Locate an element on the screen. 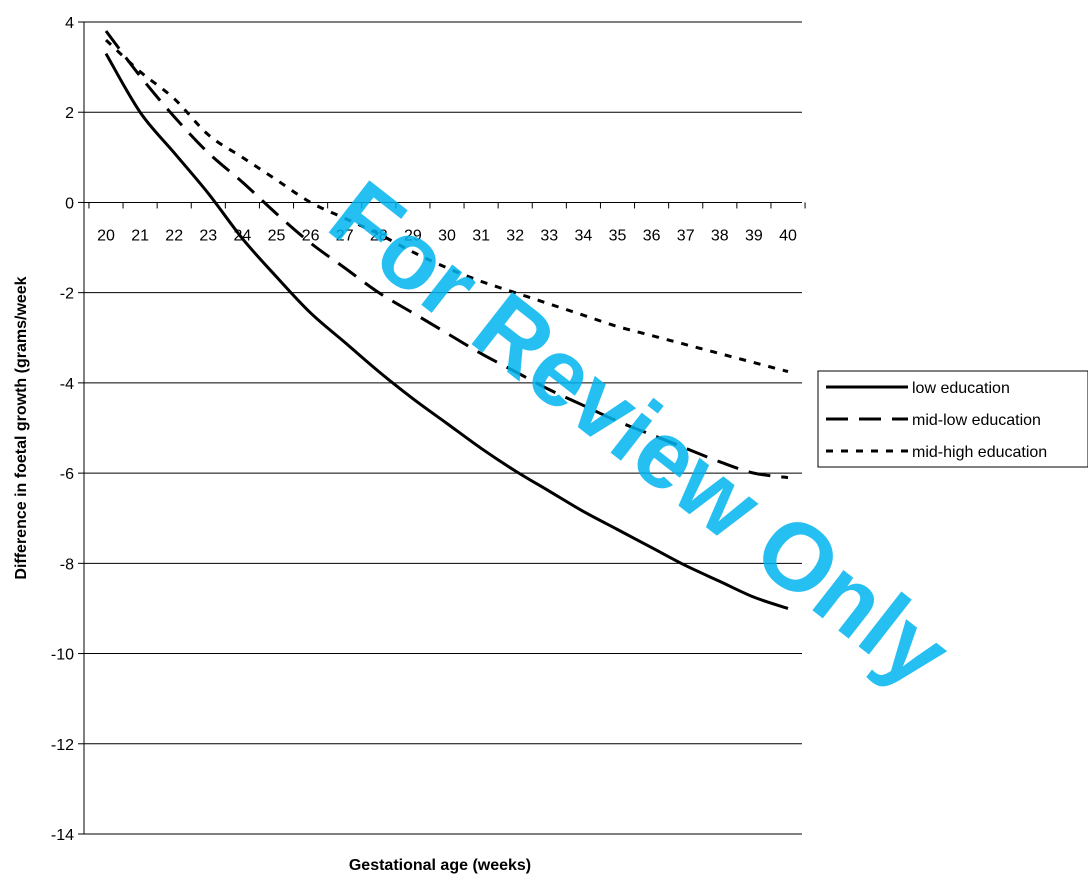 Image resolution: width=1088 pixels, height=882 pixels. x-tick-label: 22 is located at coordinates (174, 235).